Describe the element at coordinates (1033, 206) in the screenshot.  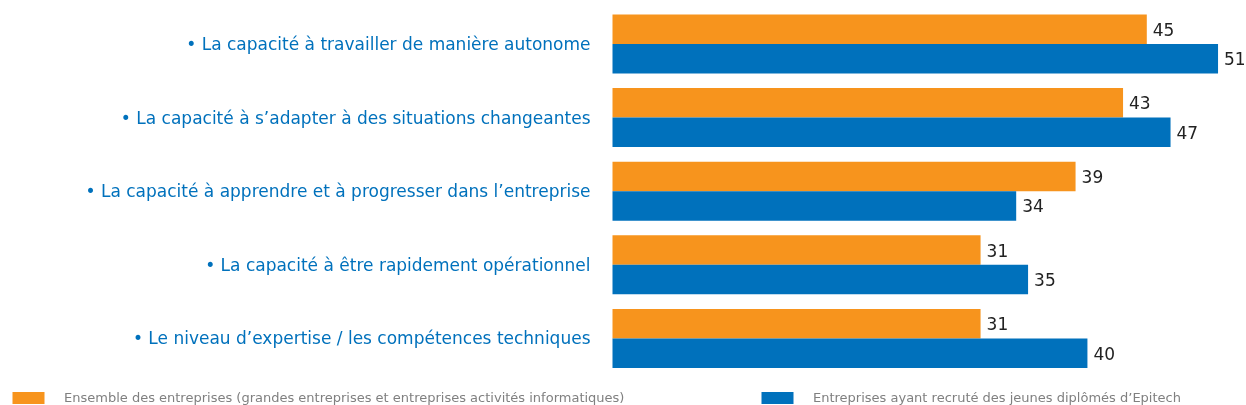
I see `data-label: 34` at that location.